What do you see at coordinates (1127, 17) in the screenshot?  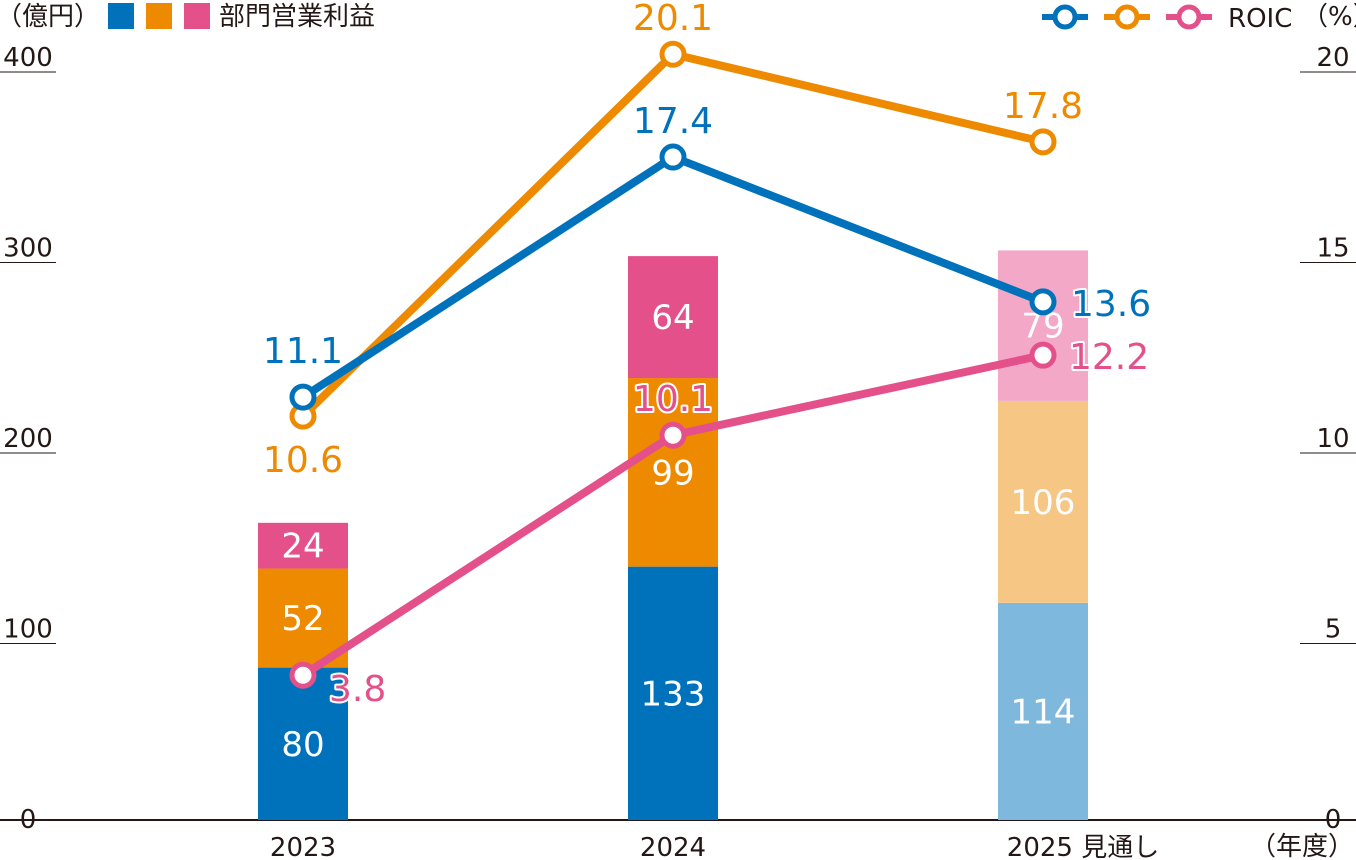 I see `legend-line-orange` at bounding box center [1127, 17].